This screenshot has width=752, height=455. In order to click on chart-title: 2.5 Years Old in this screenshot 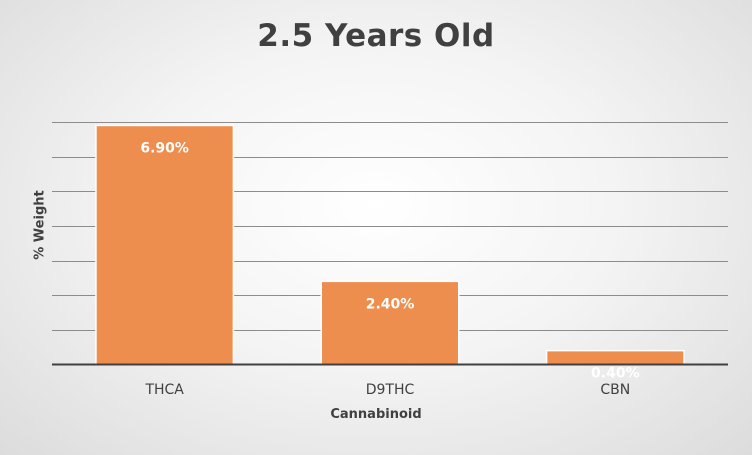, I will do `click(376, 36)`.